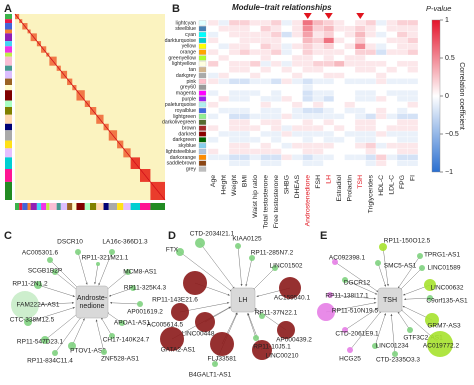 Image resolution: width=474 pixels, height=385 pixels. What do you see at coordinates (184, 64) in the screenshot?
I see `row-label: lightyellow` at bounding box center [184, 64].